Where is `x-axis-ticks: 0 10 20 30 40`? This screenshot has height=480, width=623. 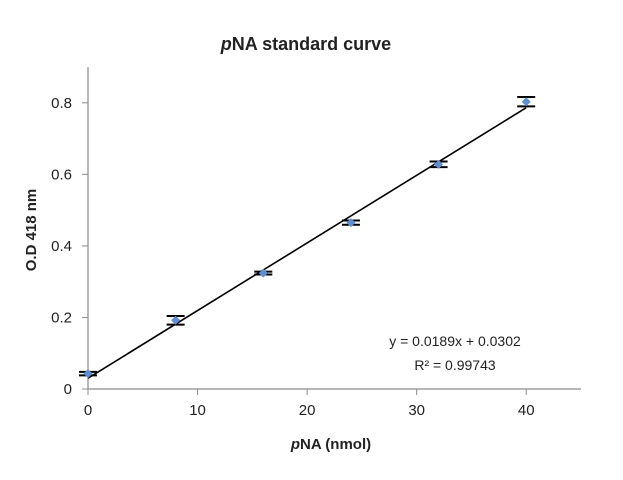
x-axis-ticks: 0 10 20 30 40 is located at coordinates (309, 404).